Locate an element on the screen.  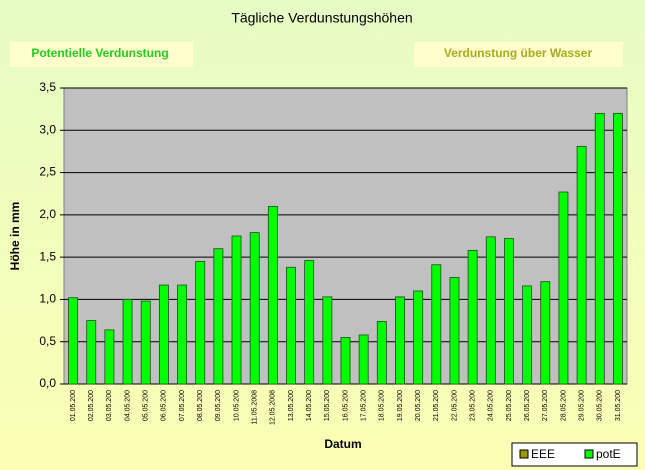
x-tick-label: 25.05.200 is located at coordinates (509, 405).